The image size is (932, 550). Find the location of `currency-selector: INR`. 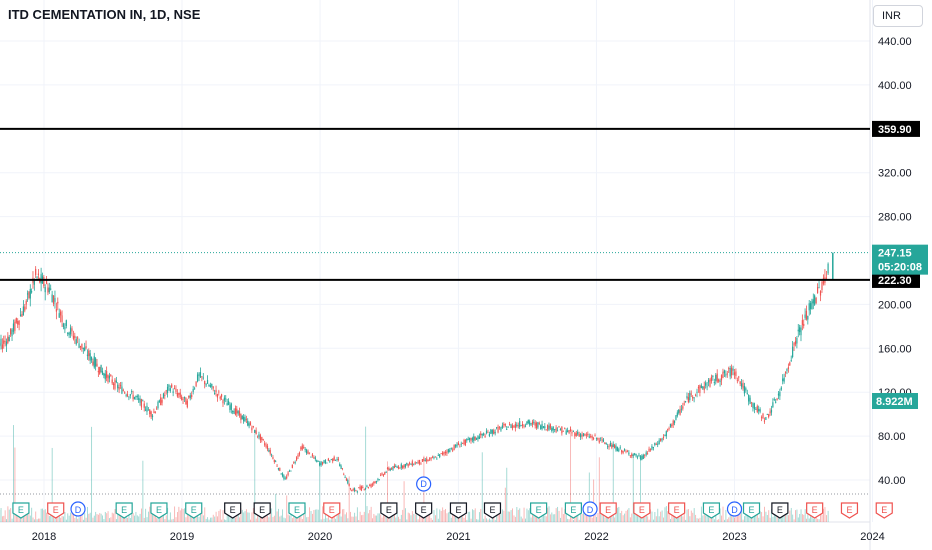

currency-selector: INR is located at coordinates (898, 16).